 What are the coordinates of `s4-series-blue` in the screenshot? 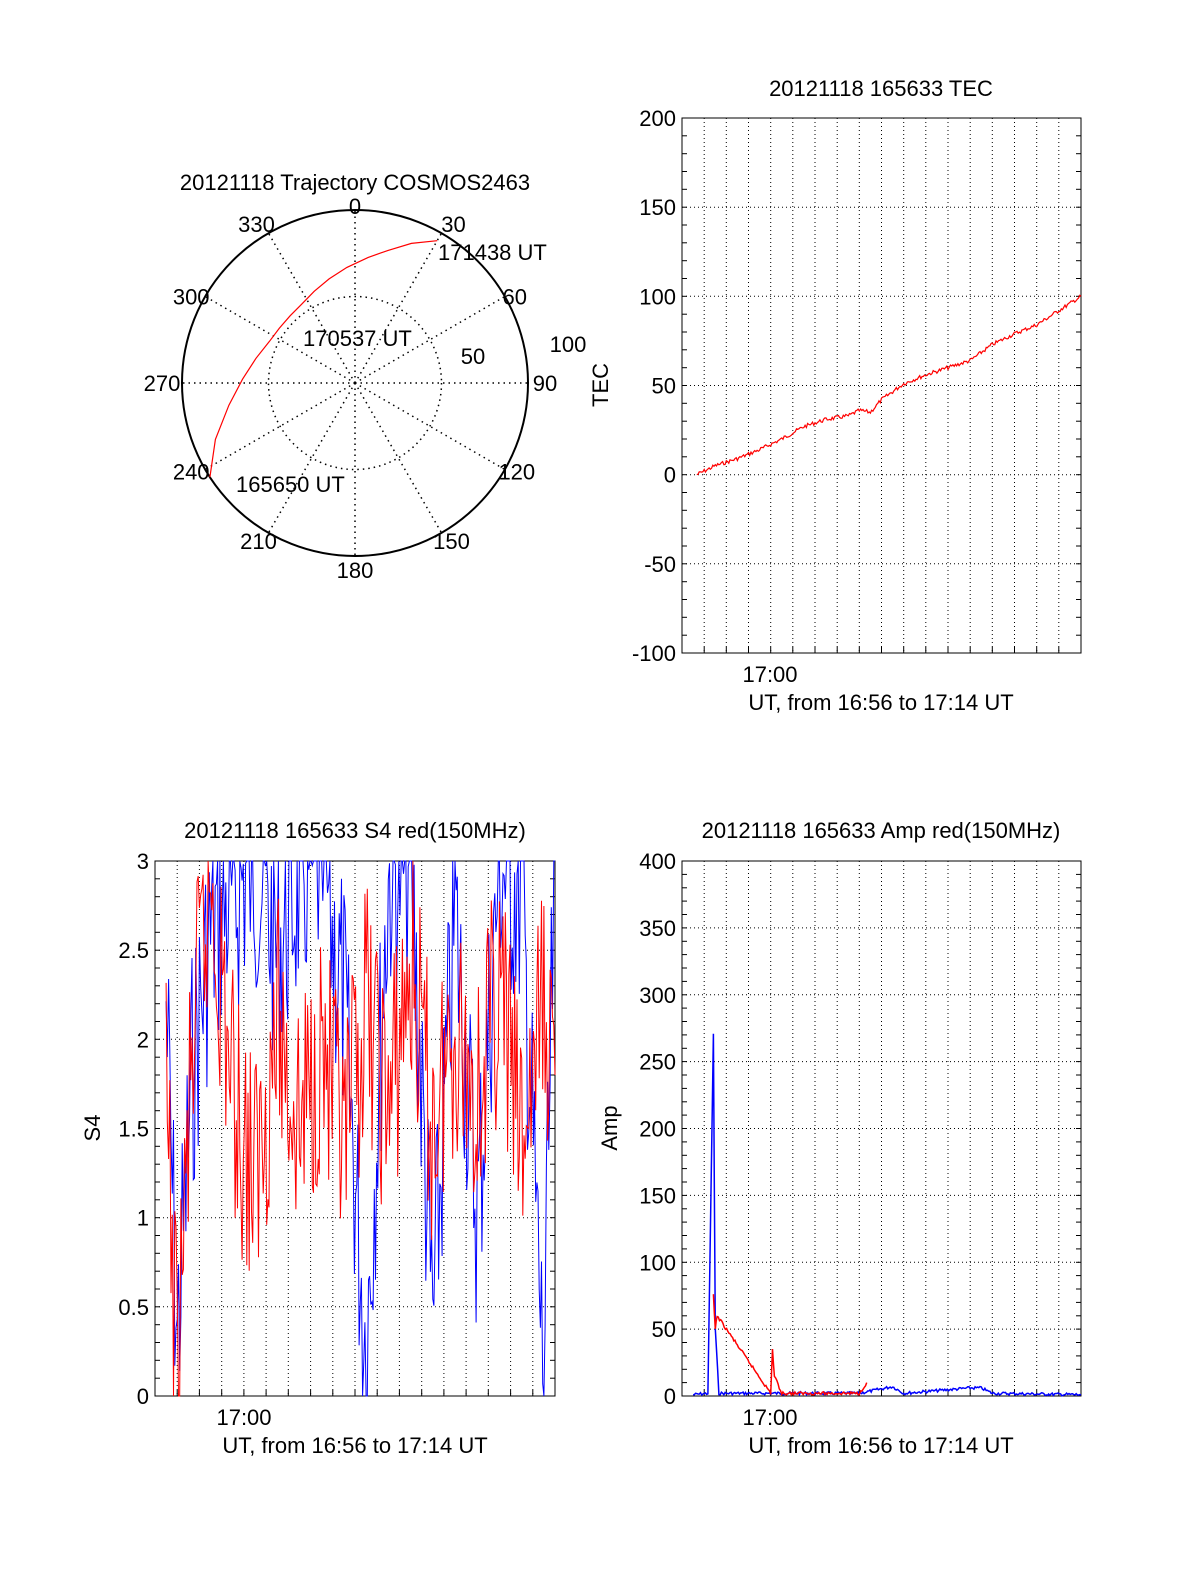 It's located at (360, 1128).